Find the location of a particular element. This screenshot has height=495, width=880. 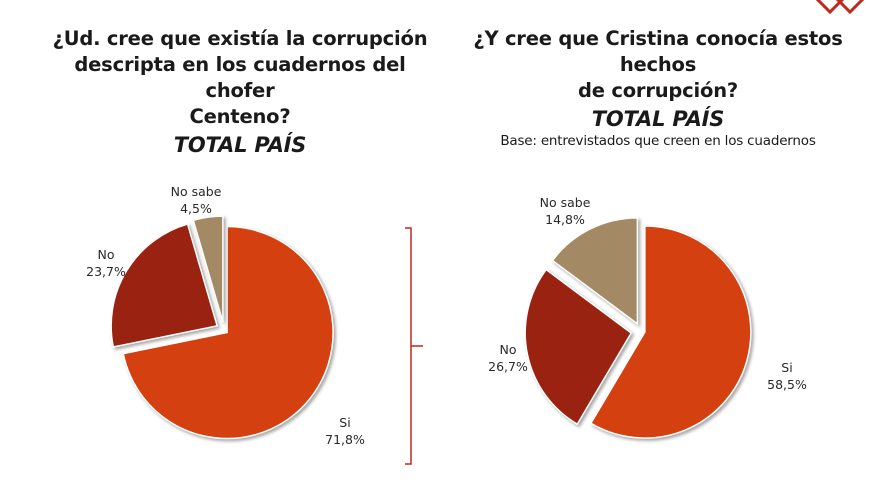

bracket-connector is located at coordinates (414, 346).